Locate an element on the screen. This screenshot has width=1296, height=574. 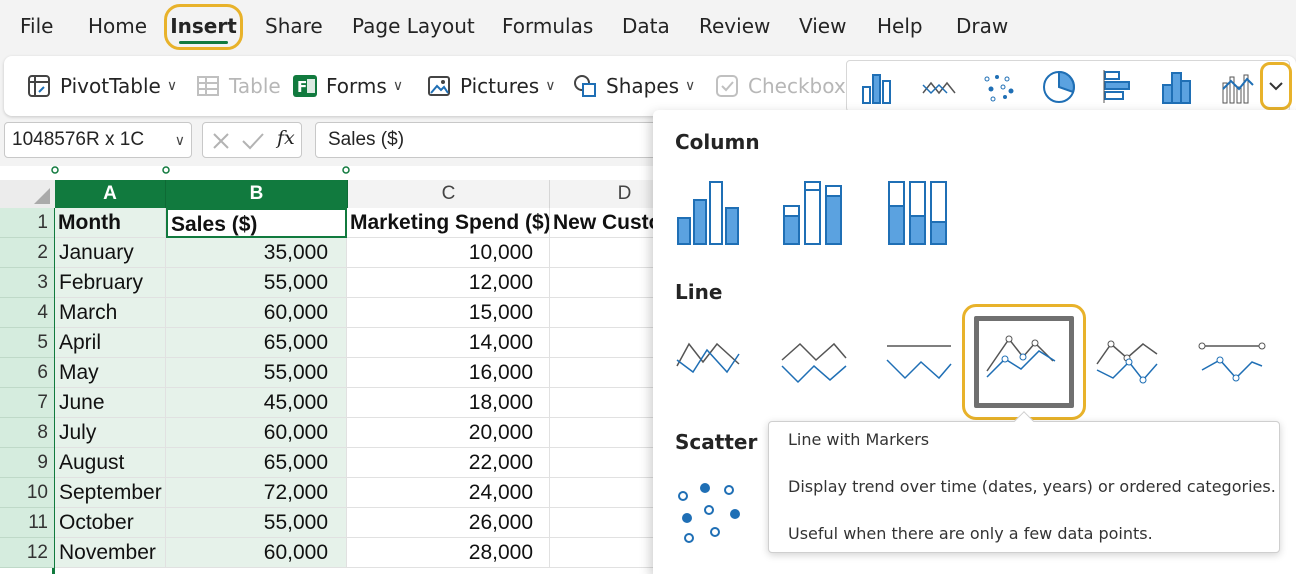
combo-chart-icon is located at coordinates (1239, 87).